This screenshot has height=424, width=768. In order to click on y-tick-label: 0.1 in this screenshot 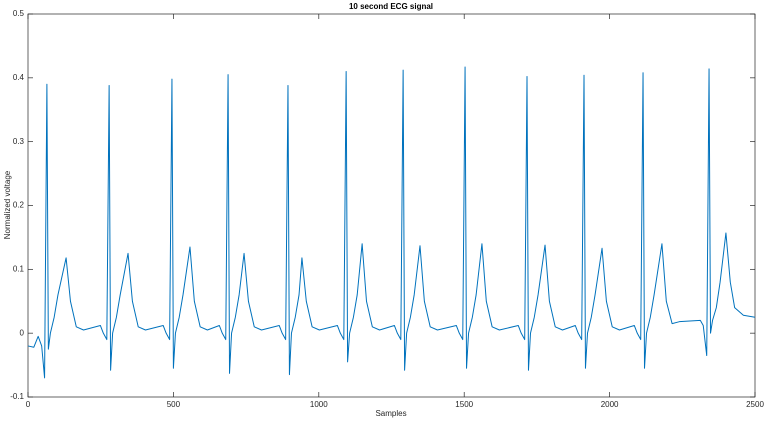, I will do `click(19, 268)`.